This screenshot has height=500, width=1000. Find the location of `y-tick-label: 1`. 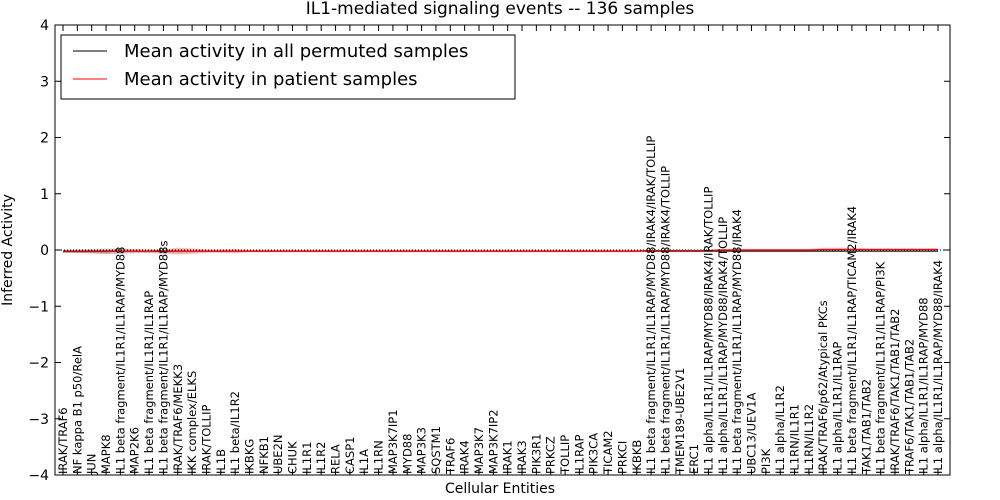

y-tick-label: 1 is located at coordinates (44, 195).